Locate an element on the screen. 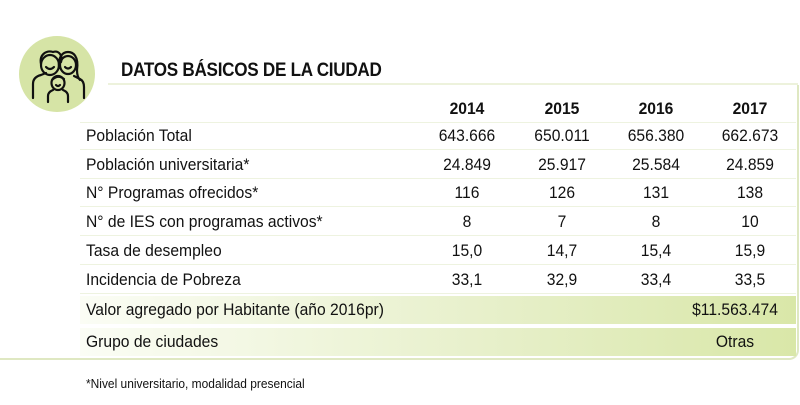 The width and height of the screenshot is (800, 405). family-icon is located at coordinates (58, 77).